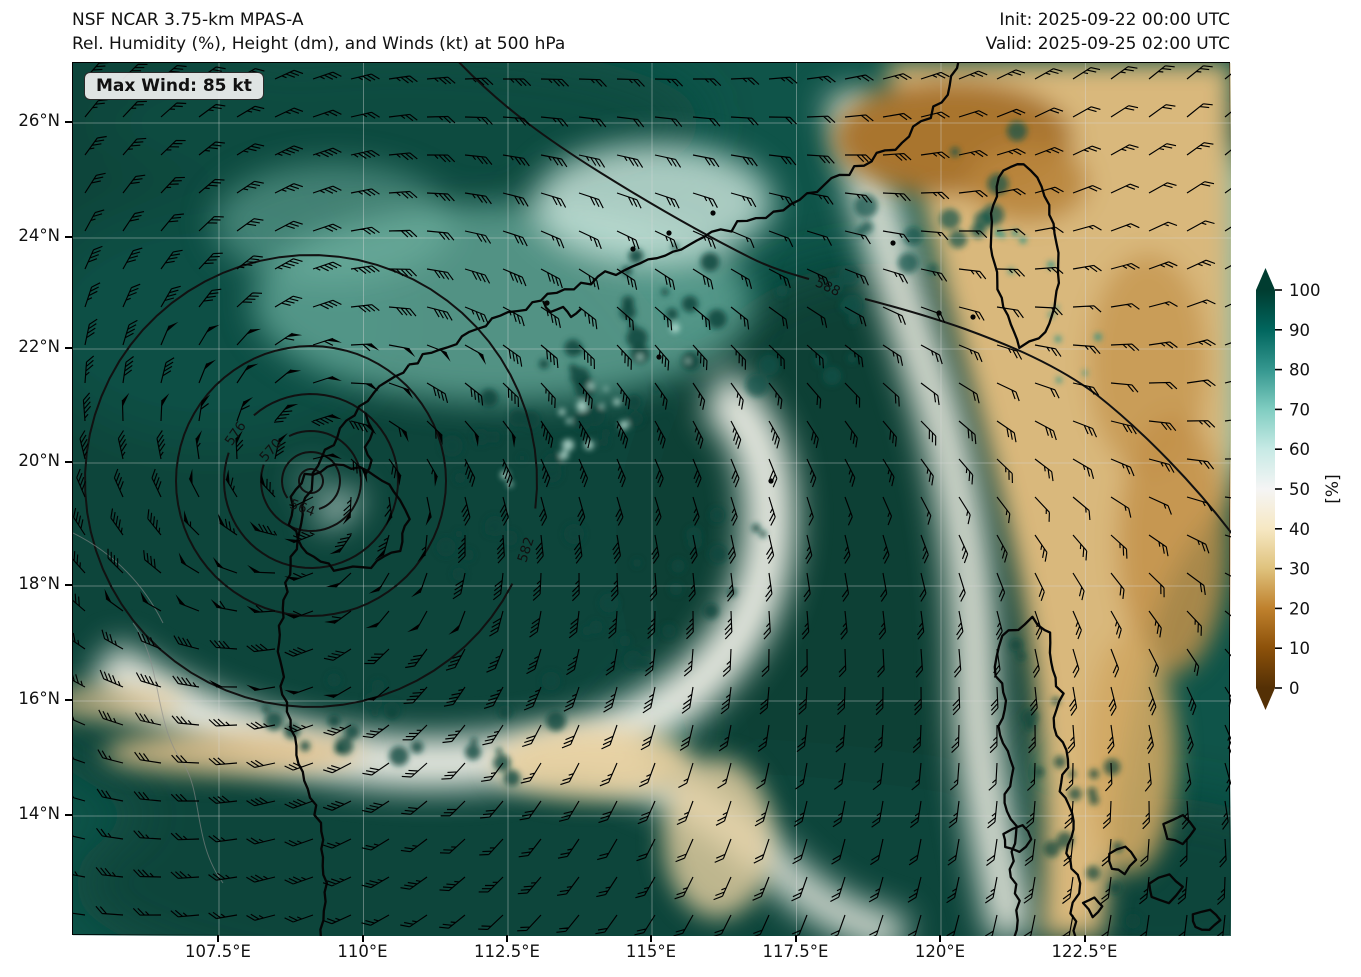  What do you see at coordinates (1265, 699) in the screenshot?
I see `colorbar-bottom-arrow` at bounding box center [1265, 699].